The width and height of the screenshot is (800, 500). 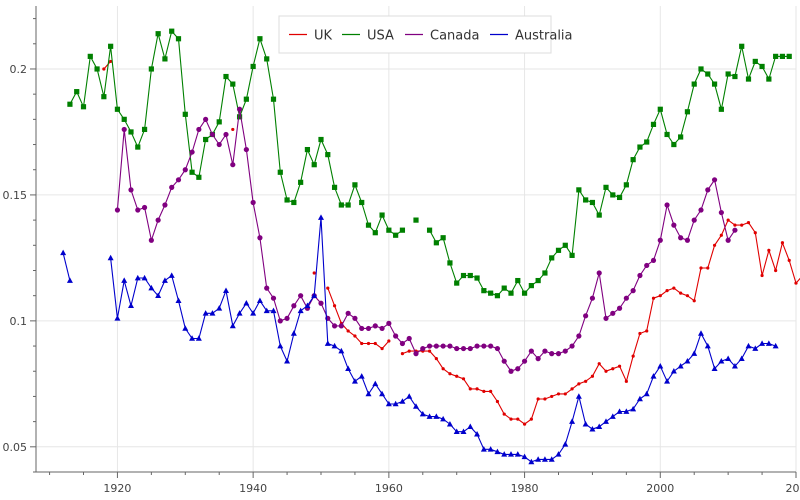 What do you see at coordinates (15, 447) in the screenshot?
I see `y-tick-label: 0.05` at bounding box center [15, 447].